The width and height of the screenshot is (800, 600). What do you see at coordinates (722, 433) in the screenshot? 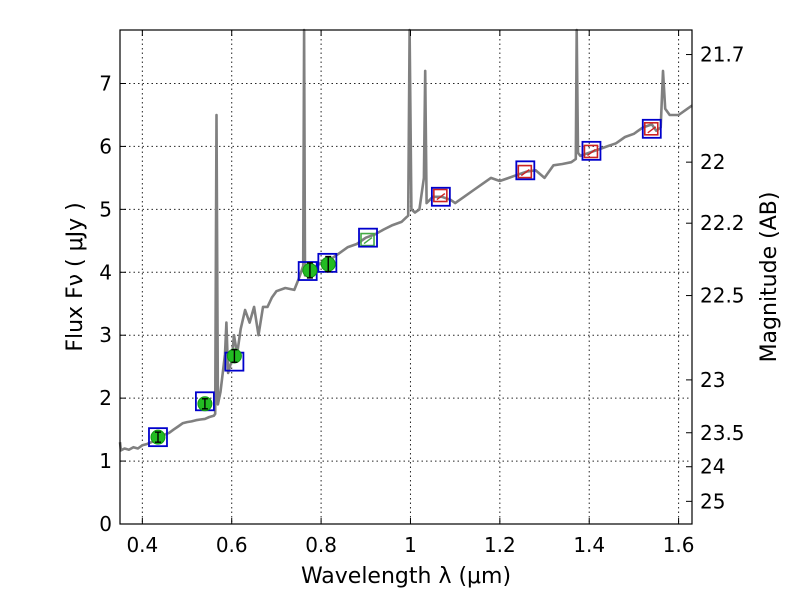
I see `mag-tick-label: 23.5` at bounding box center [722, 433].